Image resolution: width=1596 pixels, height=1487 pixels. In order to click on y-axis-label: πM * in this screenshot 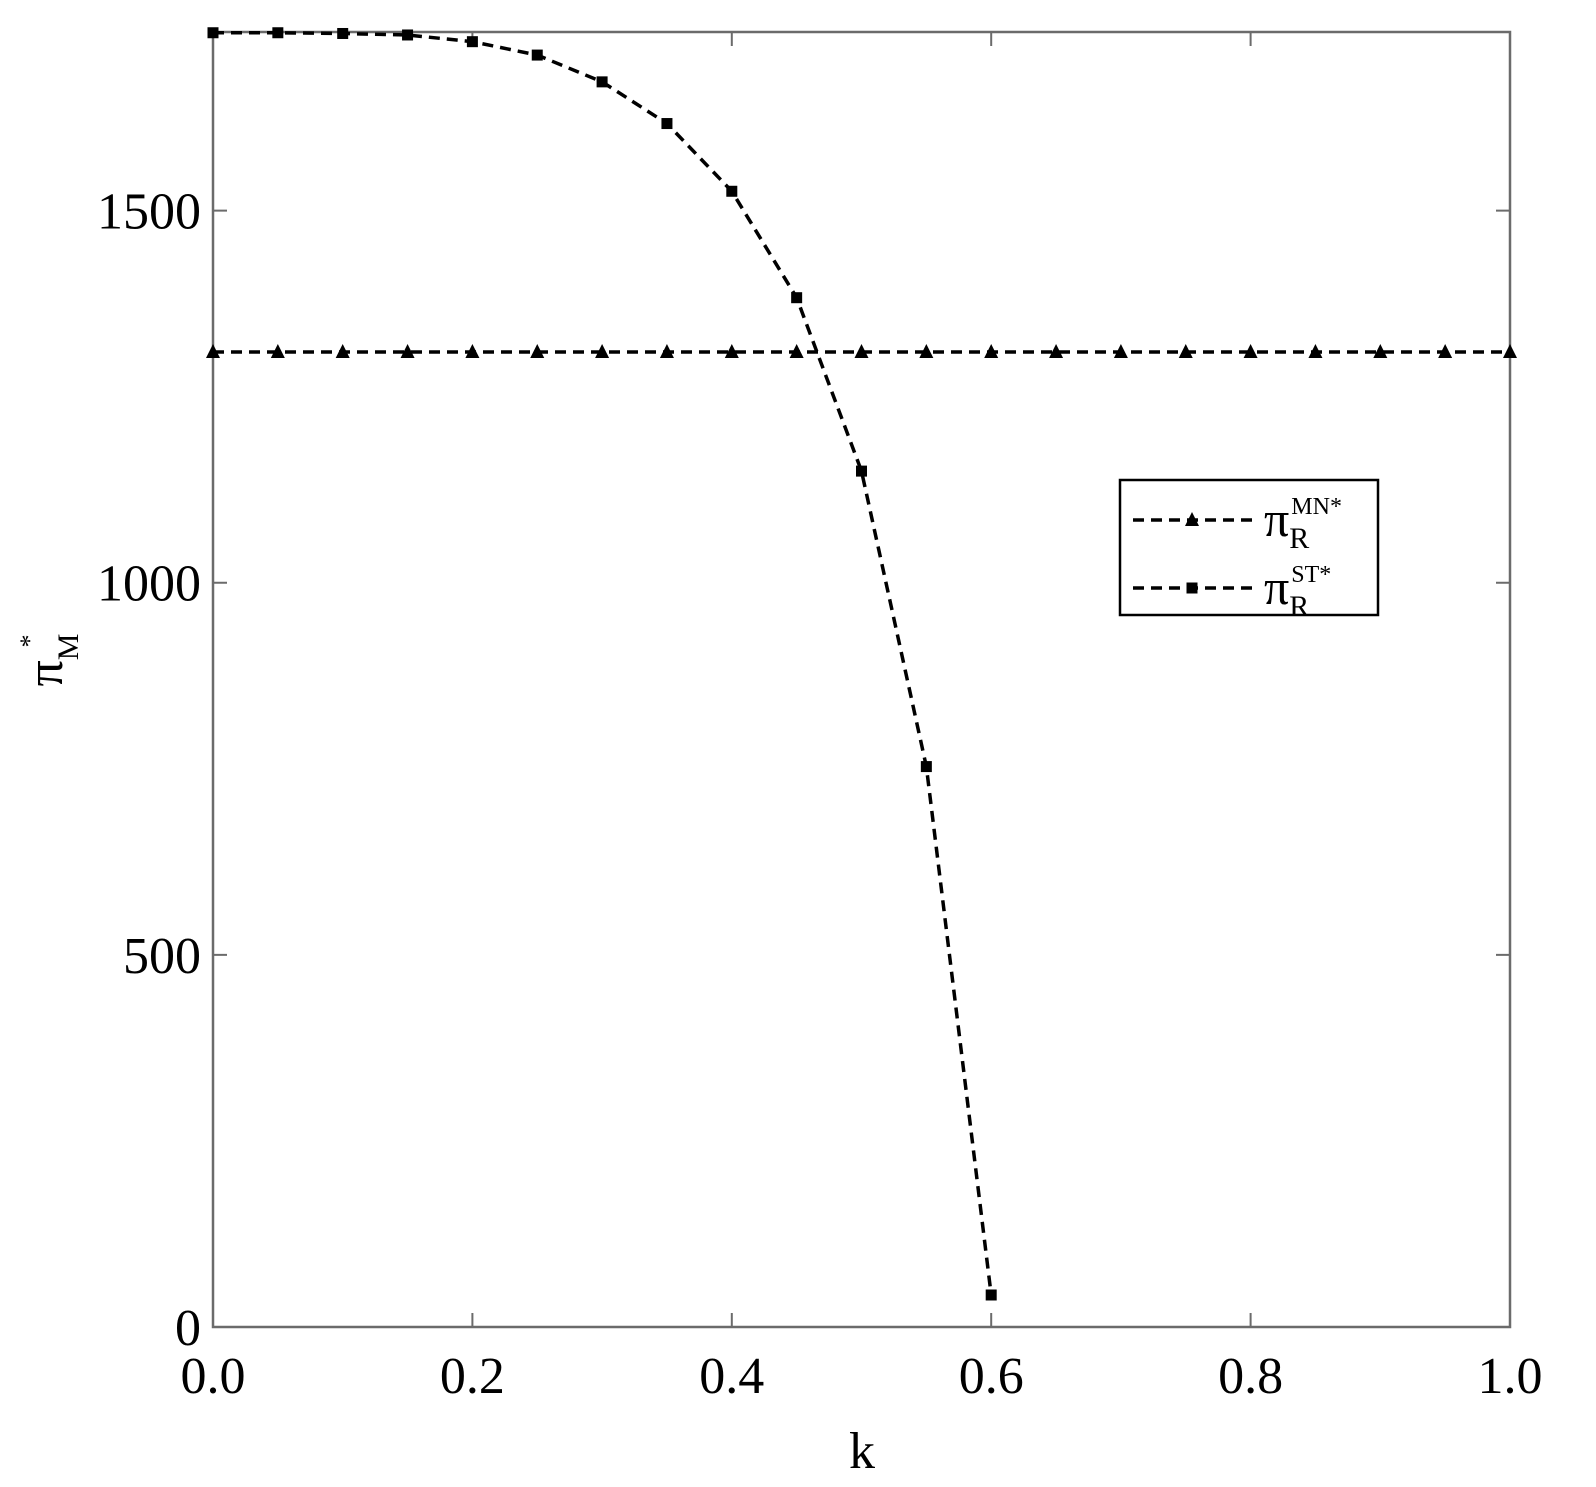, I will do `click(50, 660)`.